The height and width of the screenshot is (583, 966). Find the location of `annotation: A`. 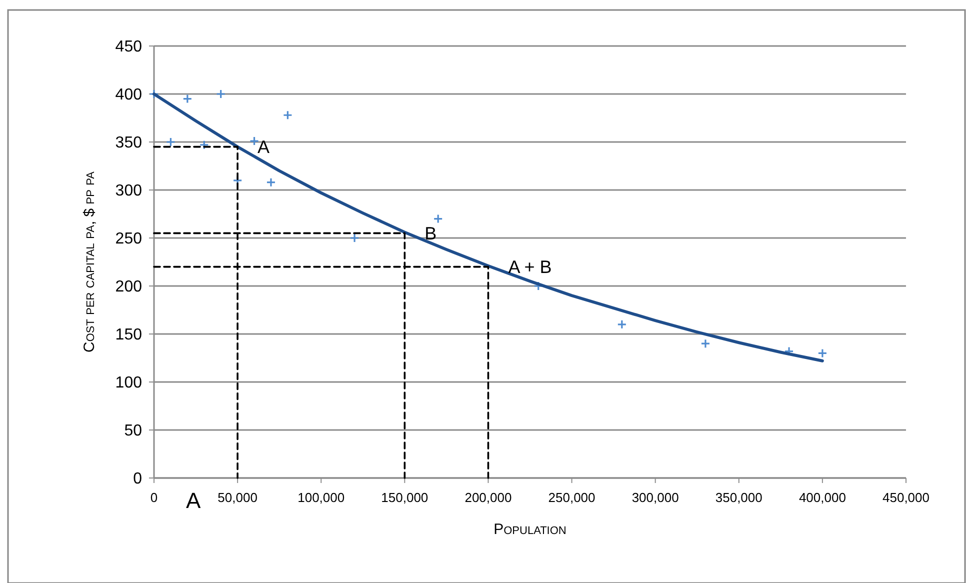

annotation: A is located at coordinates (264, 147).